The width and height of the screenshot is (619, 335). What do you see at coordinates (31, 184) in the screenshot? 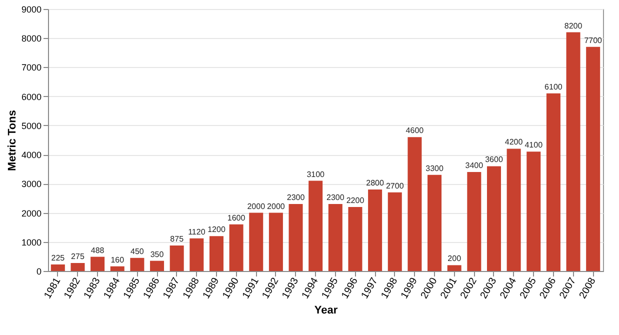
I see `y-tick-label: 3000` at bounding box center [31, 184].